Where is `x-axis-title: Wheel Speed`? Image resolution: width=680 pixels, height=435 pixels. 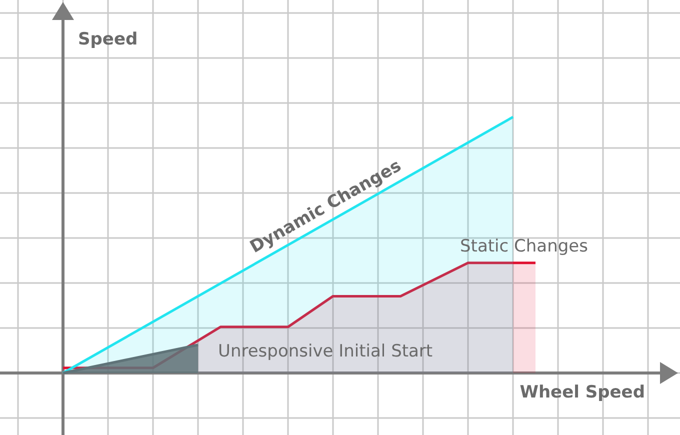 x-axis-title: Wheel Speed is located at coordinates (582, 392).